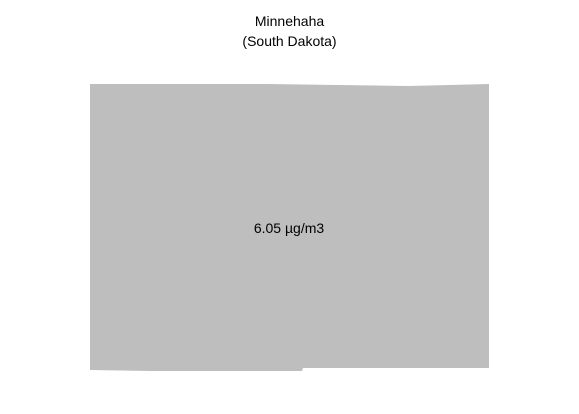 The height and width of the screenshot is (414, 579). Describe the element at coordinates (289, 41) in the screenshot. I see `state-name: (South Dakota)` at that location.